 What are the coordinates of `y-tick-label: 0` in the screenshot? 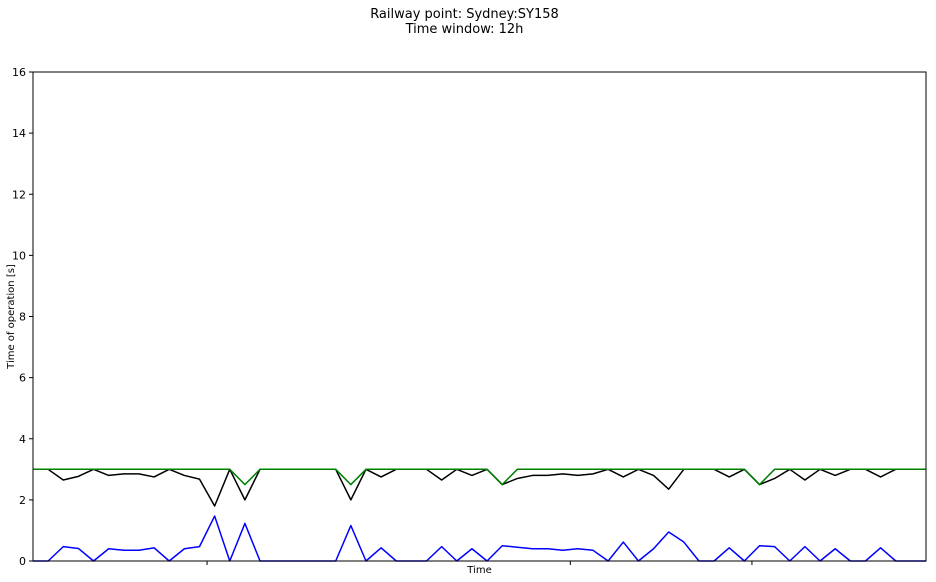 It's located at (22, 561).